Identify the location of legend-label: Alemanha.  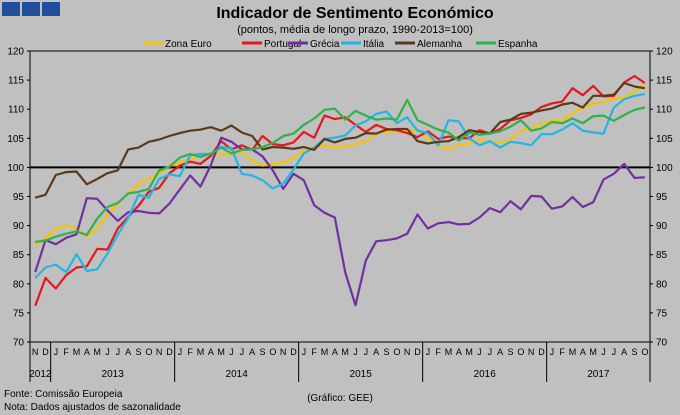
(439, 44).